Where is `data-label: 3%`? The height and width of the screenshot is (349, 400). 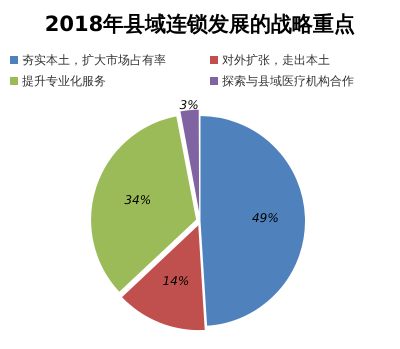 data-label: 3% is located at coordinates (189, 105).